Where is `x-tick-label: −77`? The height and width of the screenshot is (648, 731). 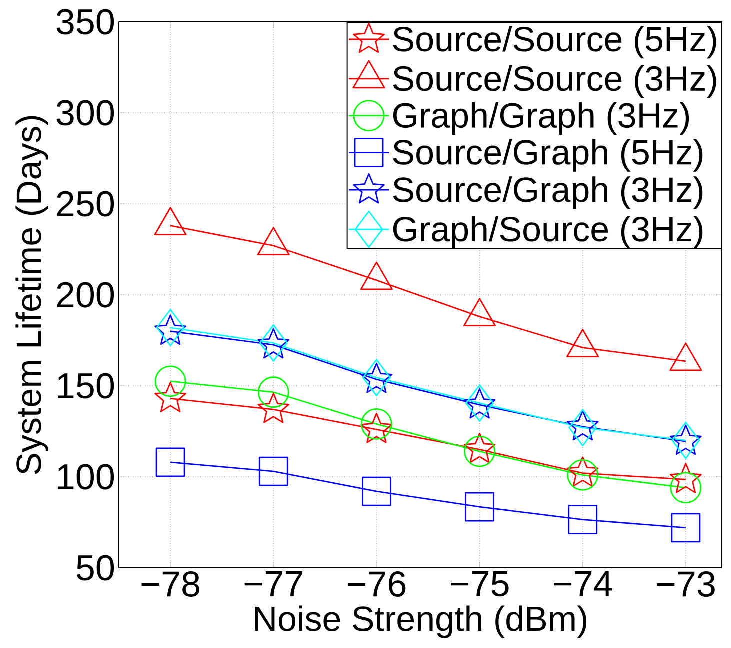
x-tick-label: −77 is located at coordinates (273, 584).